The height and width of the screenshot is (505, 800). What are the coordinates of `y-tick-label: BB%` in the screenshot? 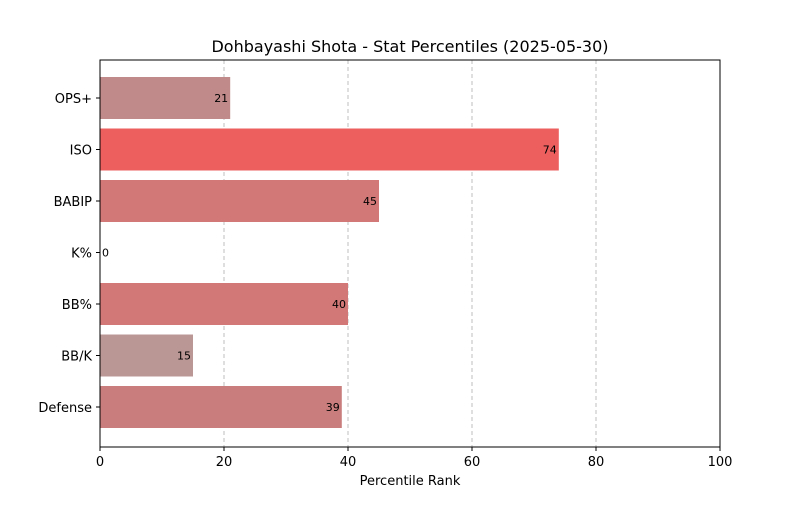 It's located at (77, 305).